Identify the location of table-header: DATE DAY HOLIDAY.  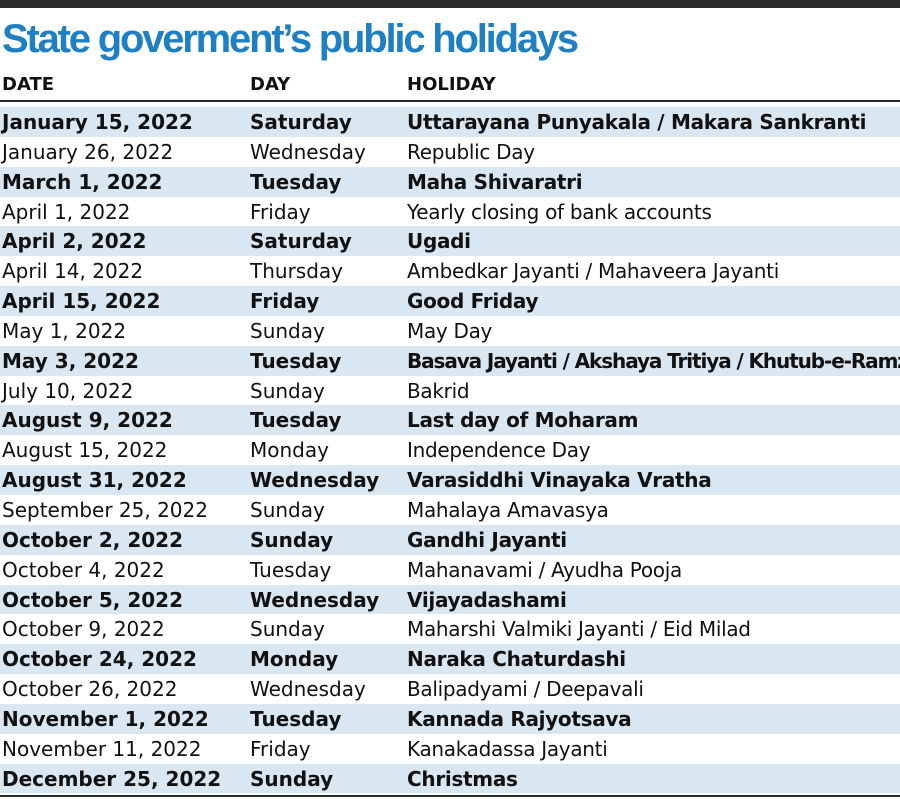
(450, 86).